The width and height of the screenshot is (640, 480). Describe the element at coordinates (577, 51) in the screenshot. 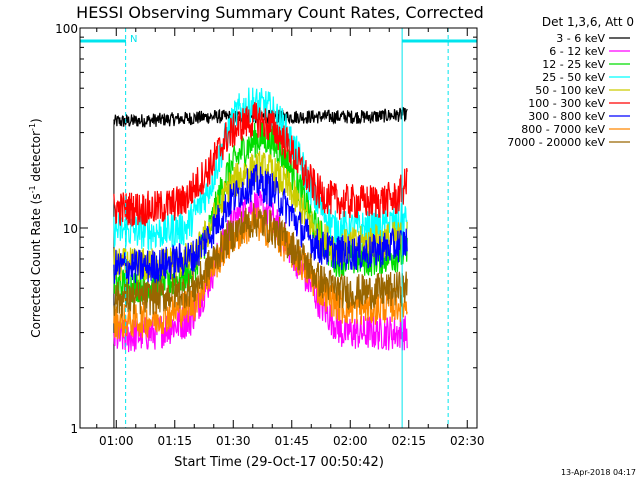

I see `legend-label: 6 - 12 keV` at that location.